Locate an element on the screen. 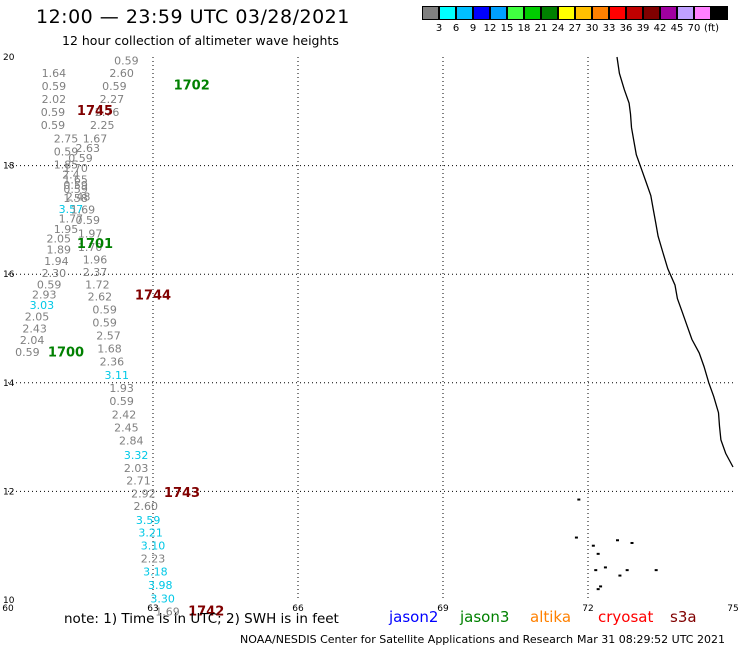  wave-height-value: 3.32 is located at coordinates (136, 455).